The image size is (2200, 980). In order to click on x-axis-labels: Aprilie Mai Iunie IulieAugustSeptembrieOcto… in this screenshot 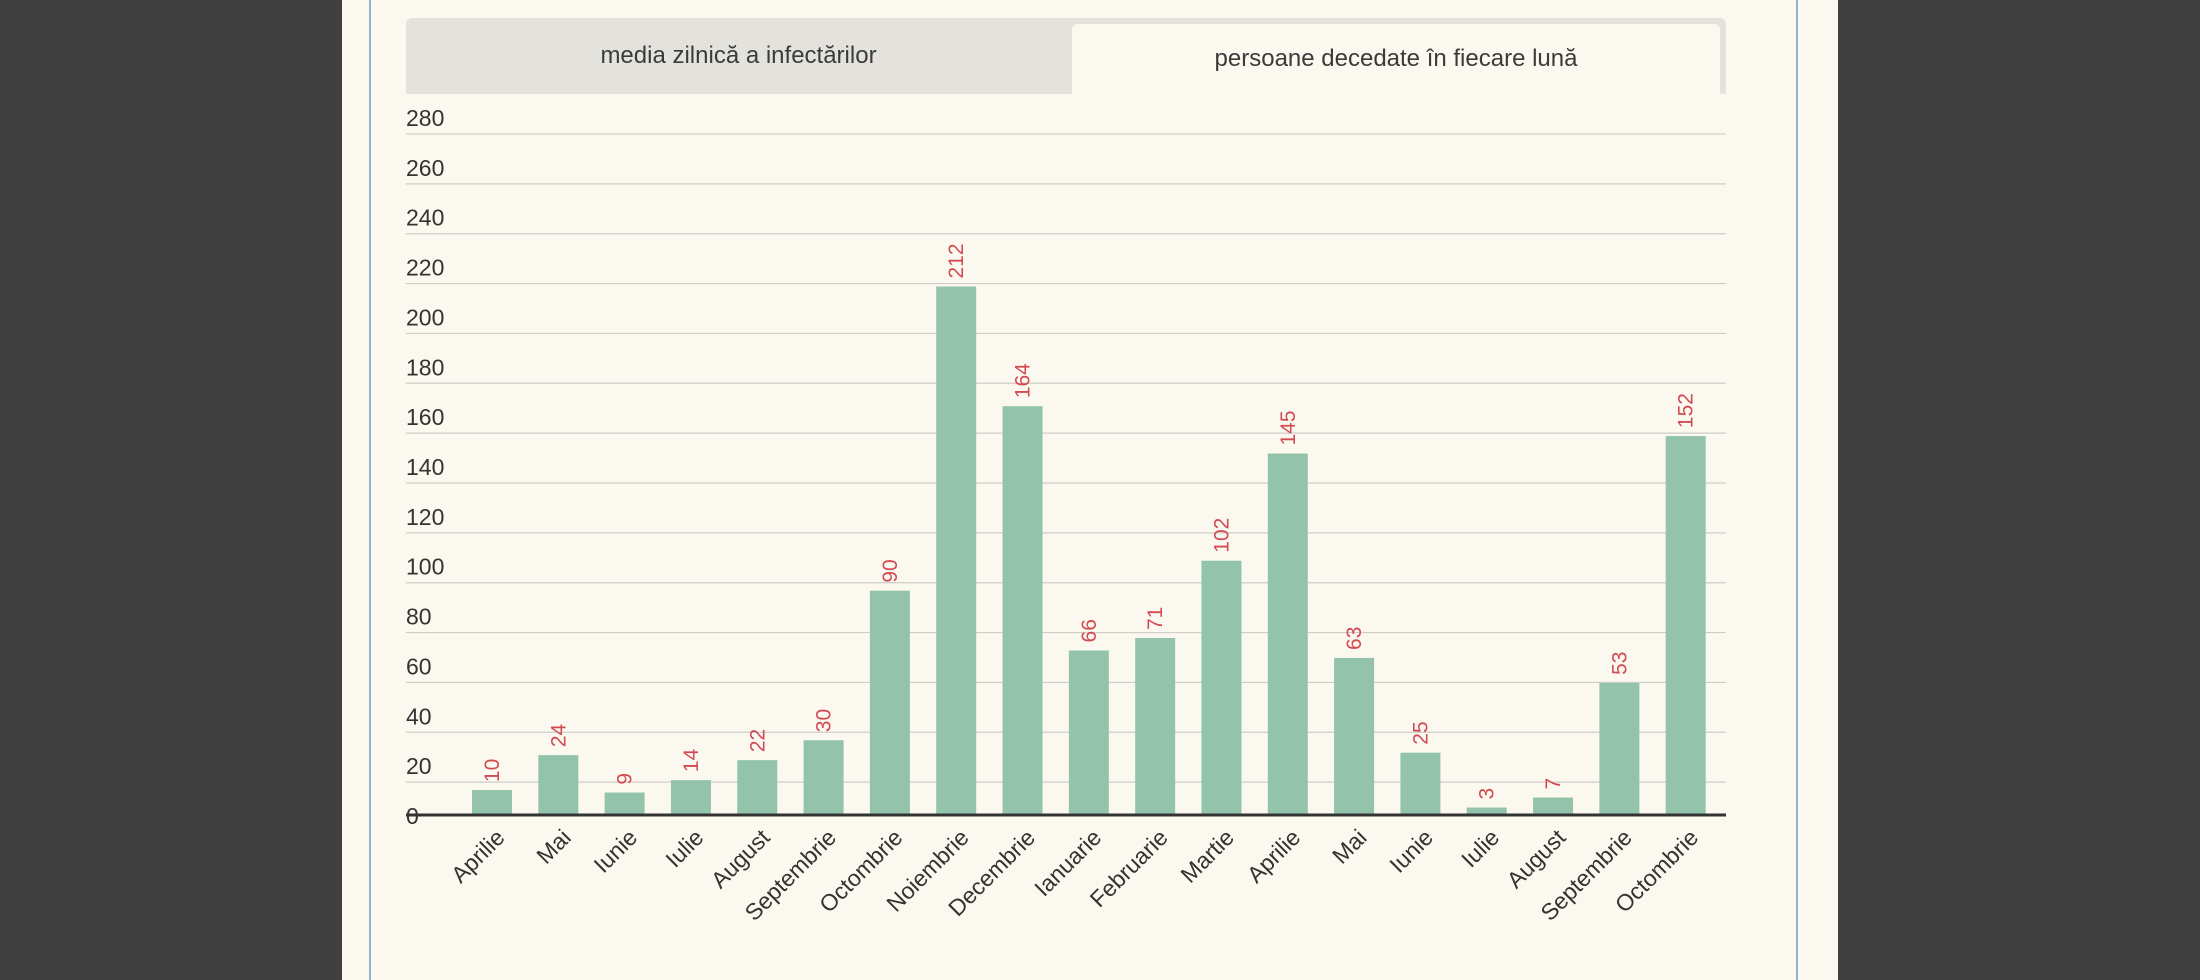, I will do `click(1074, 875)`.